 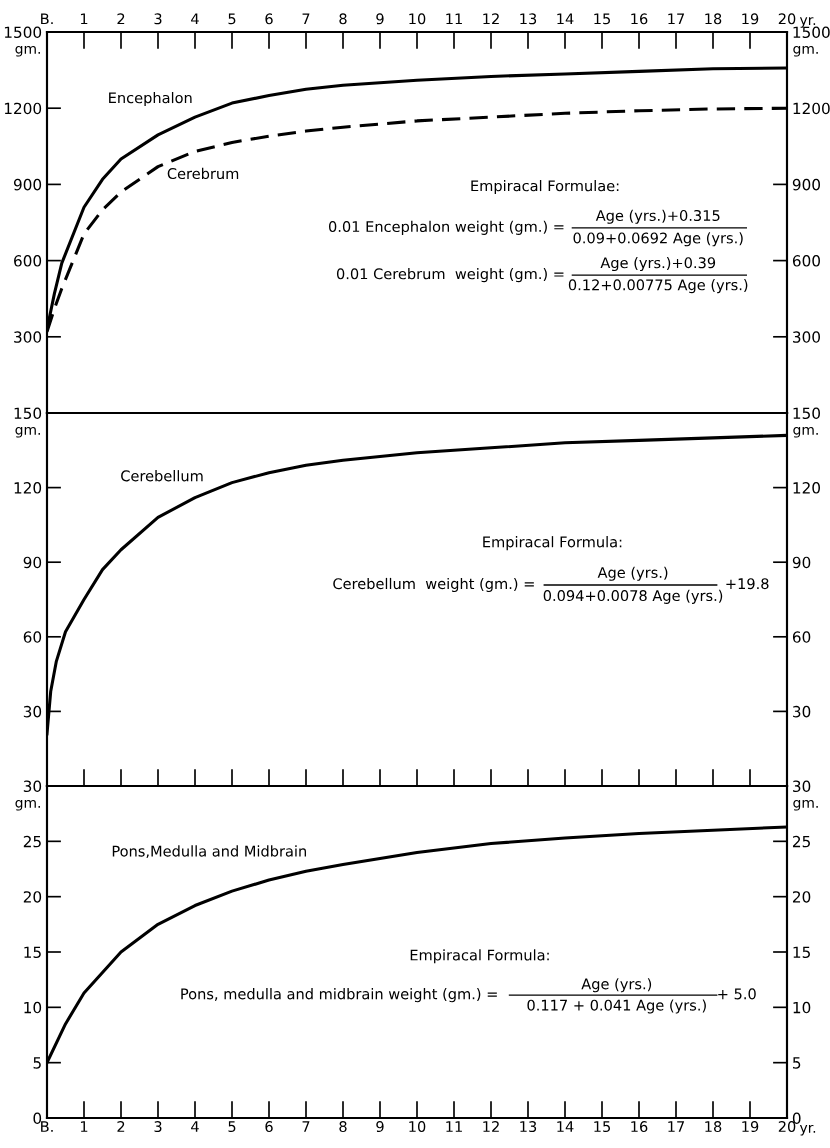 I want to click on annotation: 0.09+0.0692 Age (yrs.), so click(x=658, y=239).